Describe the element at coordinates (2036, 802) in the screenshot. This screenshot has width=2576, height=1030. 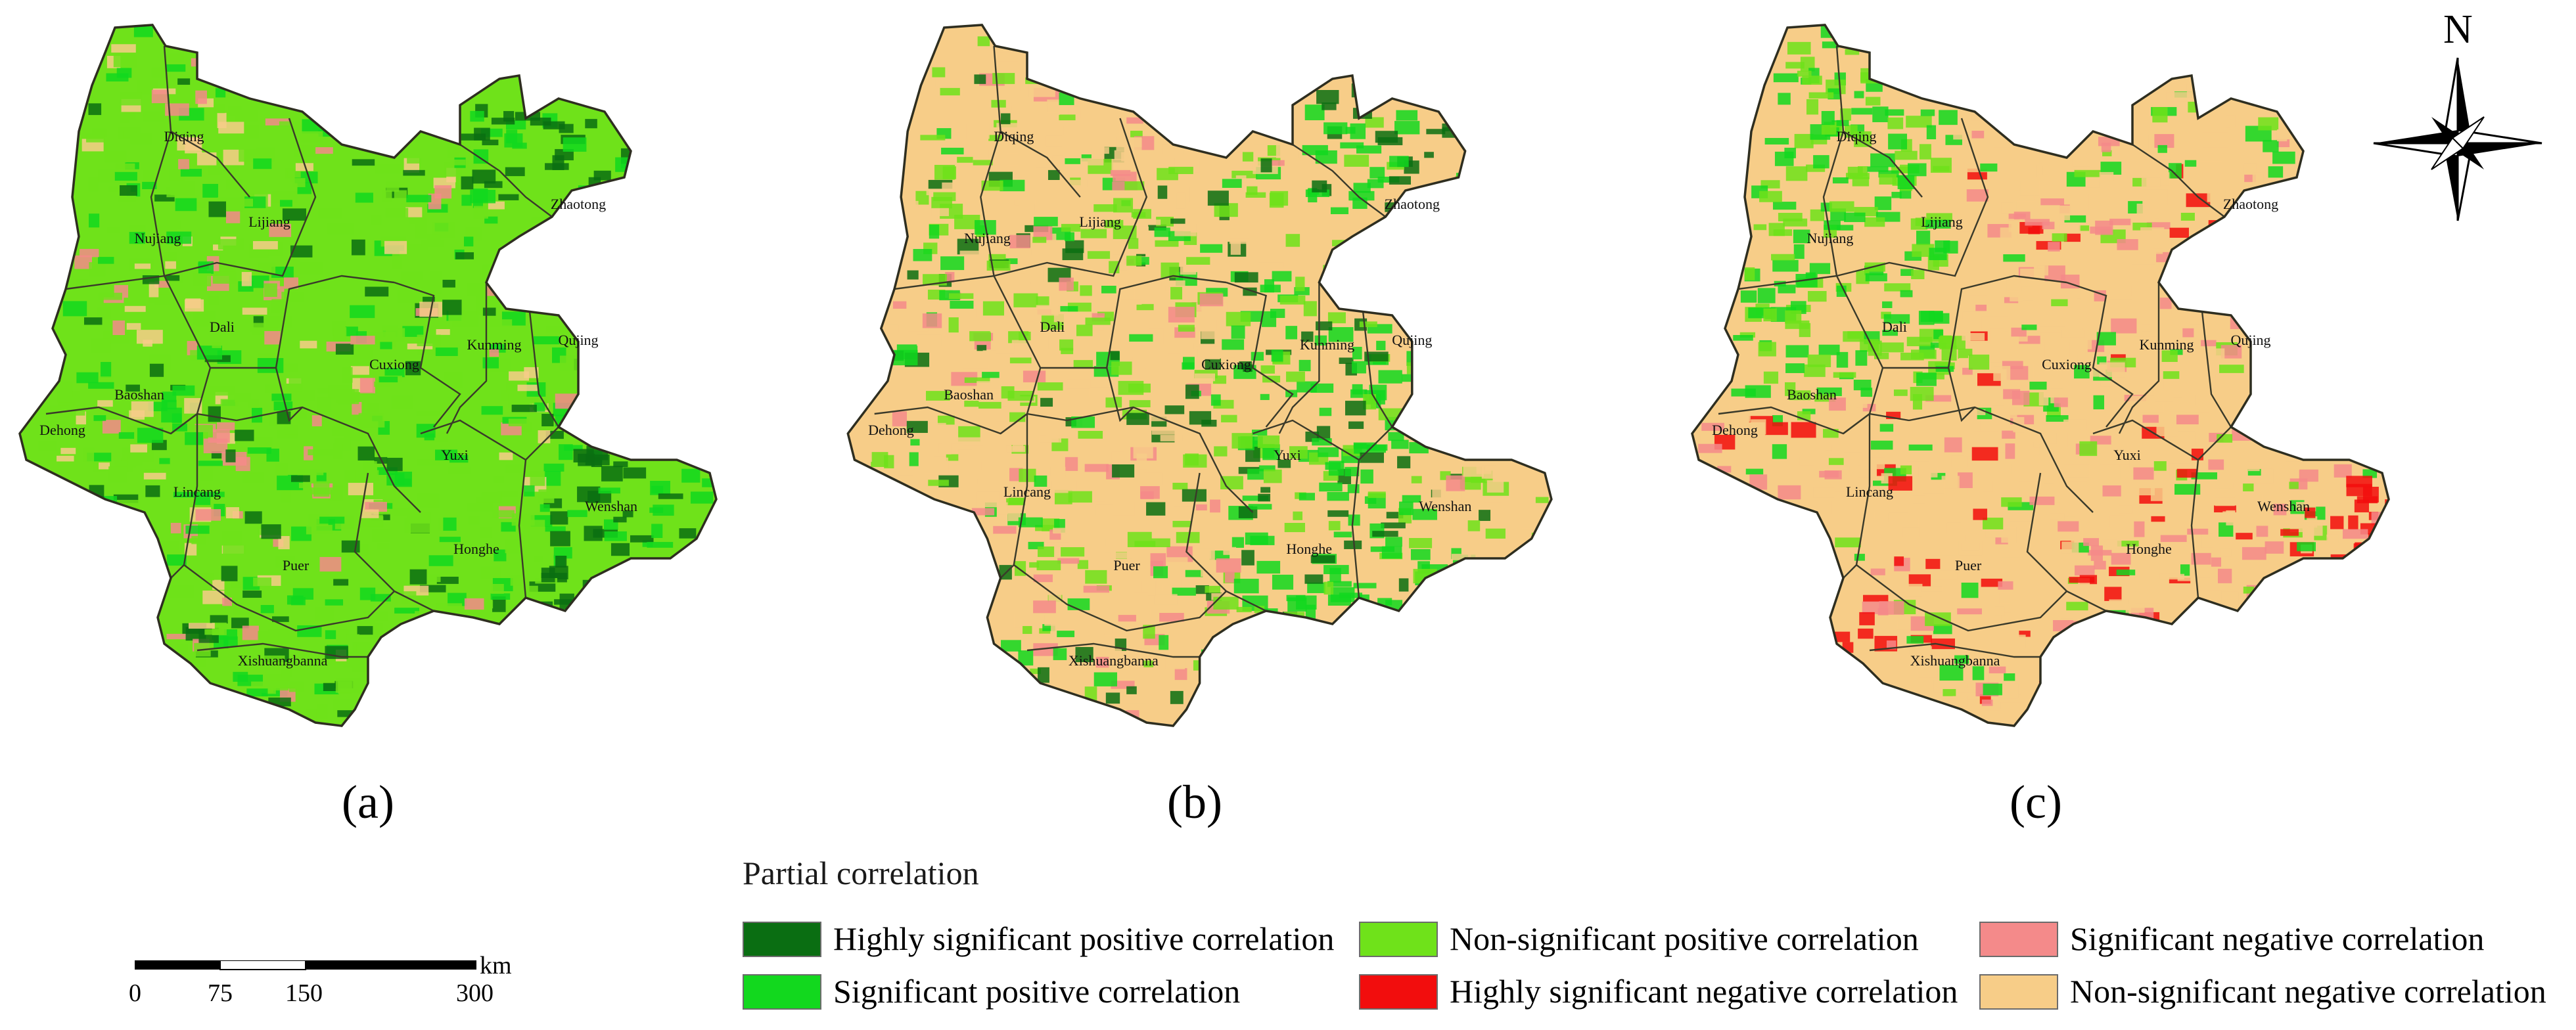
I see `panel-label-c: (c)` at that location.